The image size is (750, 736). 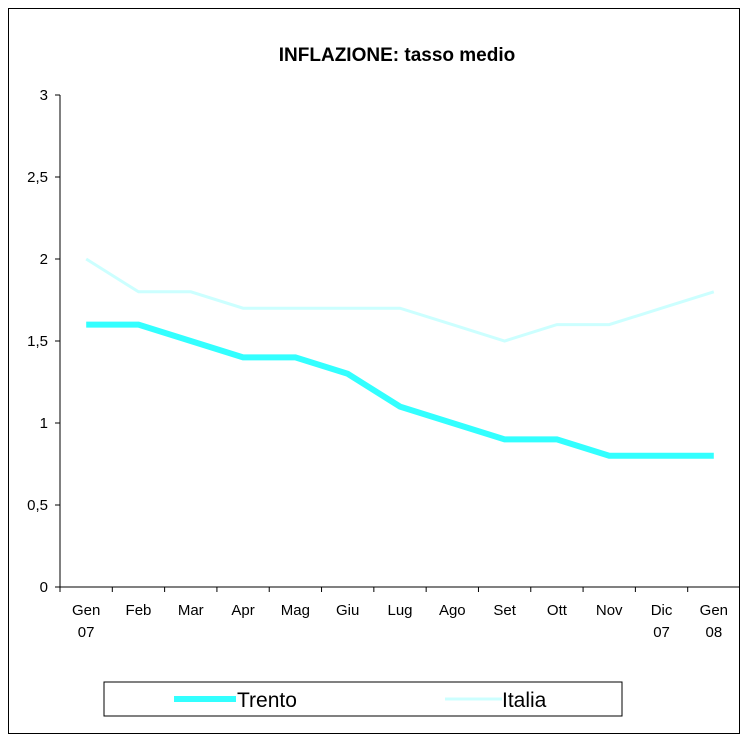 I want to click on x-tick-label: Mar, so click(x=191, y=610).